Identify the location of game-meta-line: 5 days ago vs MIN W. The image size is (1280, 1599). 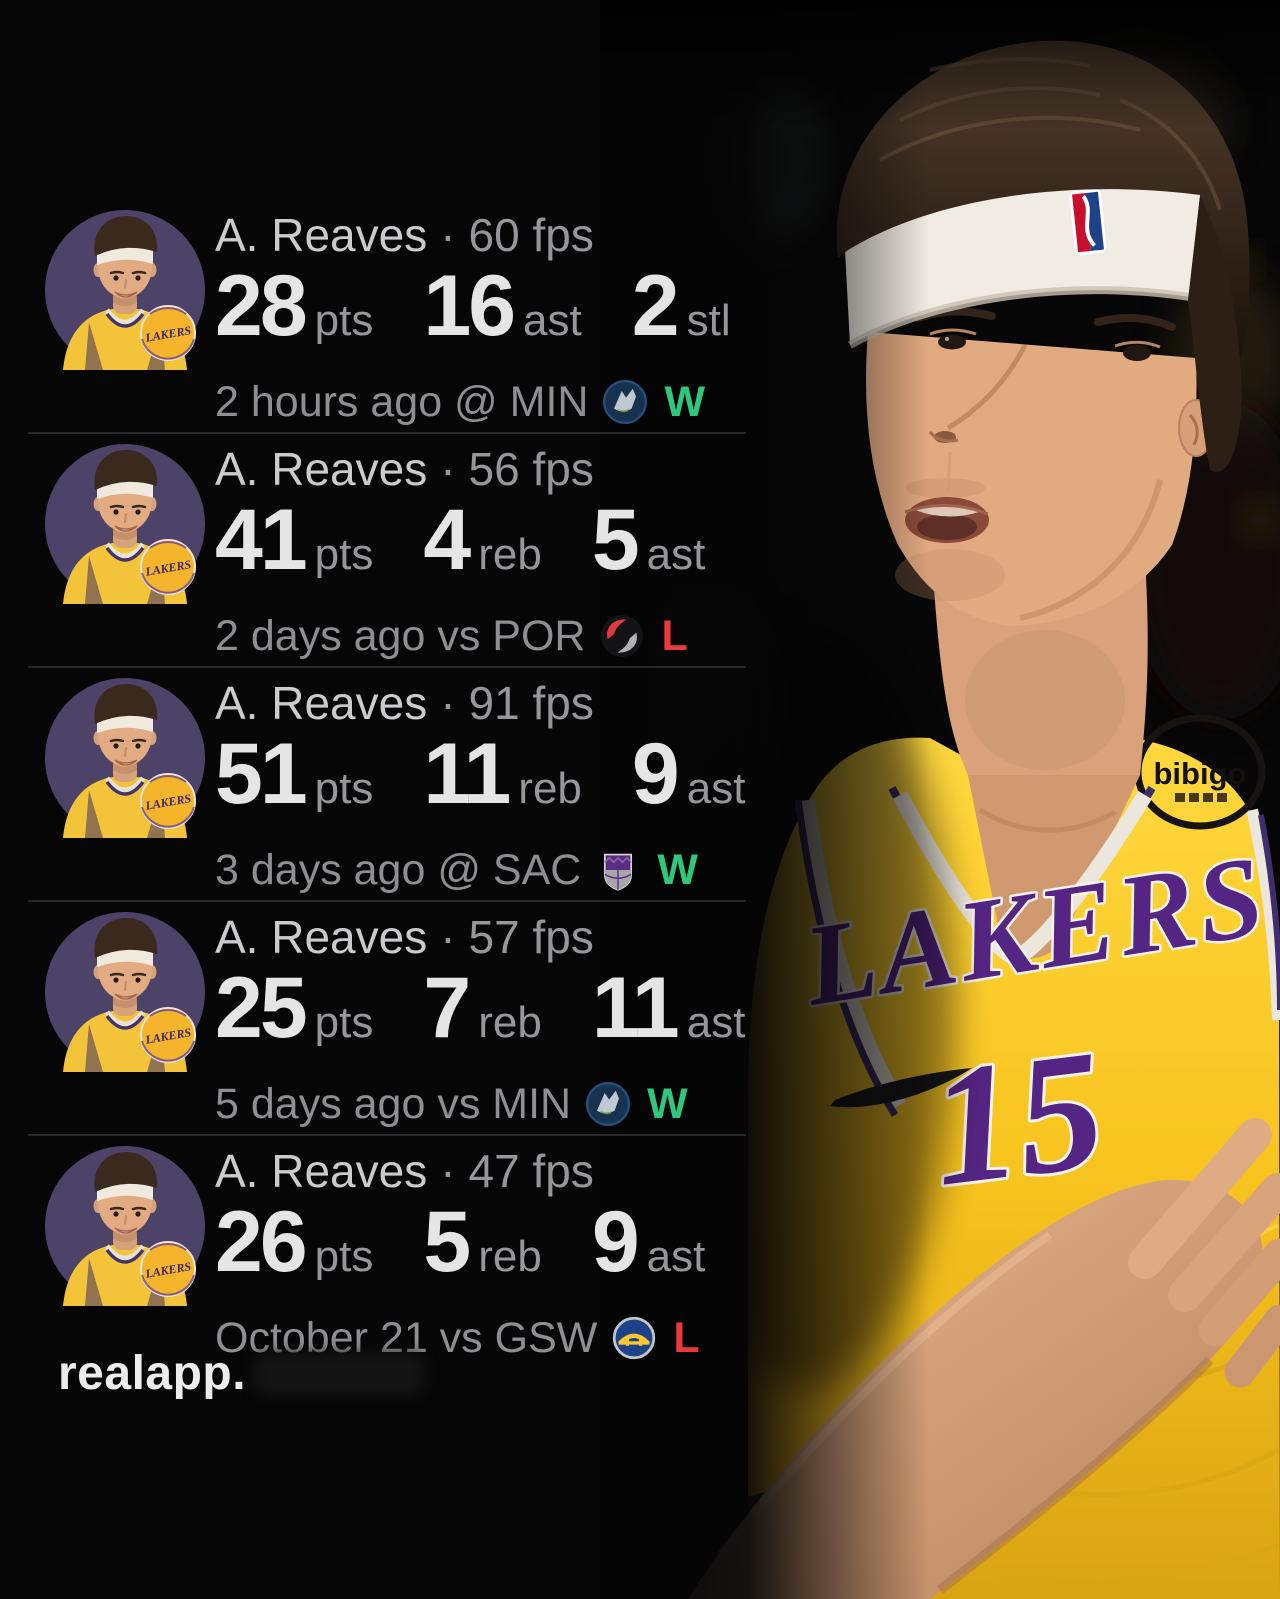
(492, 1104).